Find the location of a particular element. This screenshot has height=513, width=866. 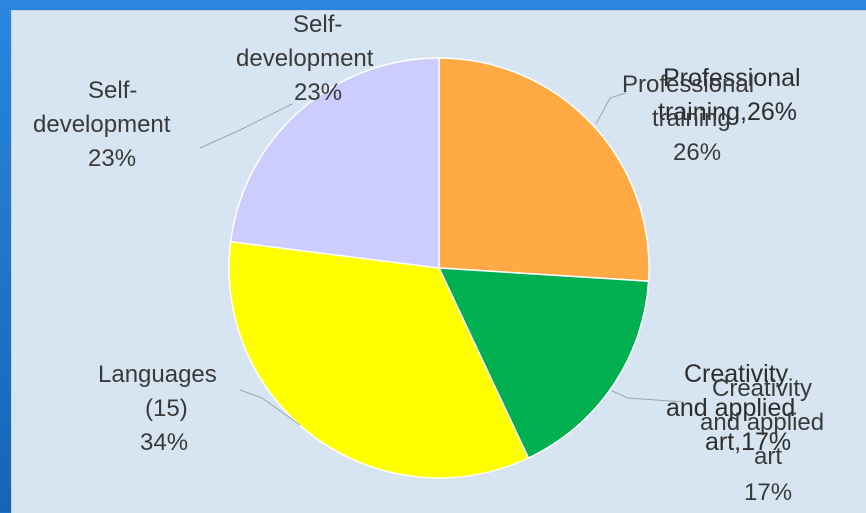

selfdev-overlay-label-1: Self- is located at coordinates (317, 24).